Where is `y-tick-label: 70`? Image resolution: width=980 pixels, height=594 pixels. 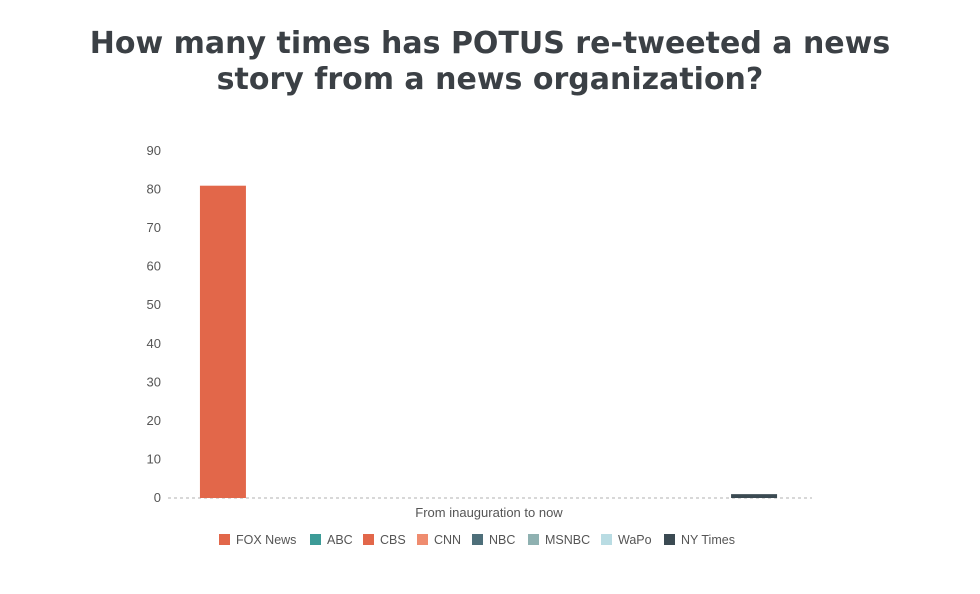 y-tick-label: 70 is located at coordinates (154, 227).